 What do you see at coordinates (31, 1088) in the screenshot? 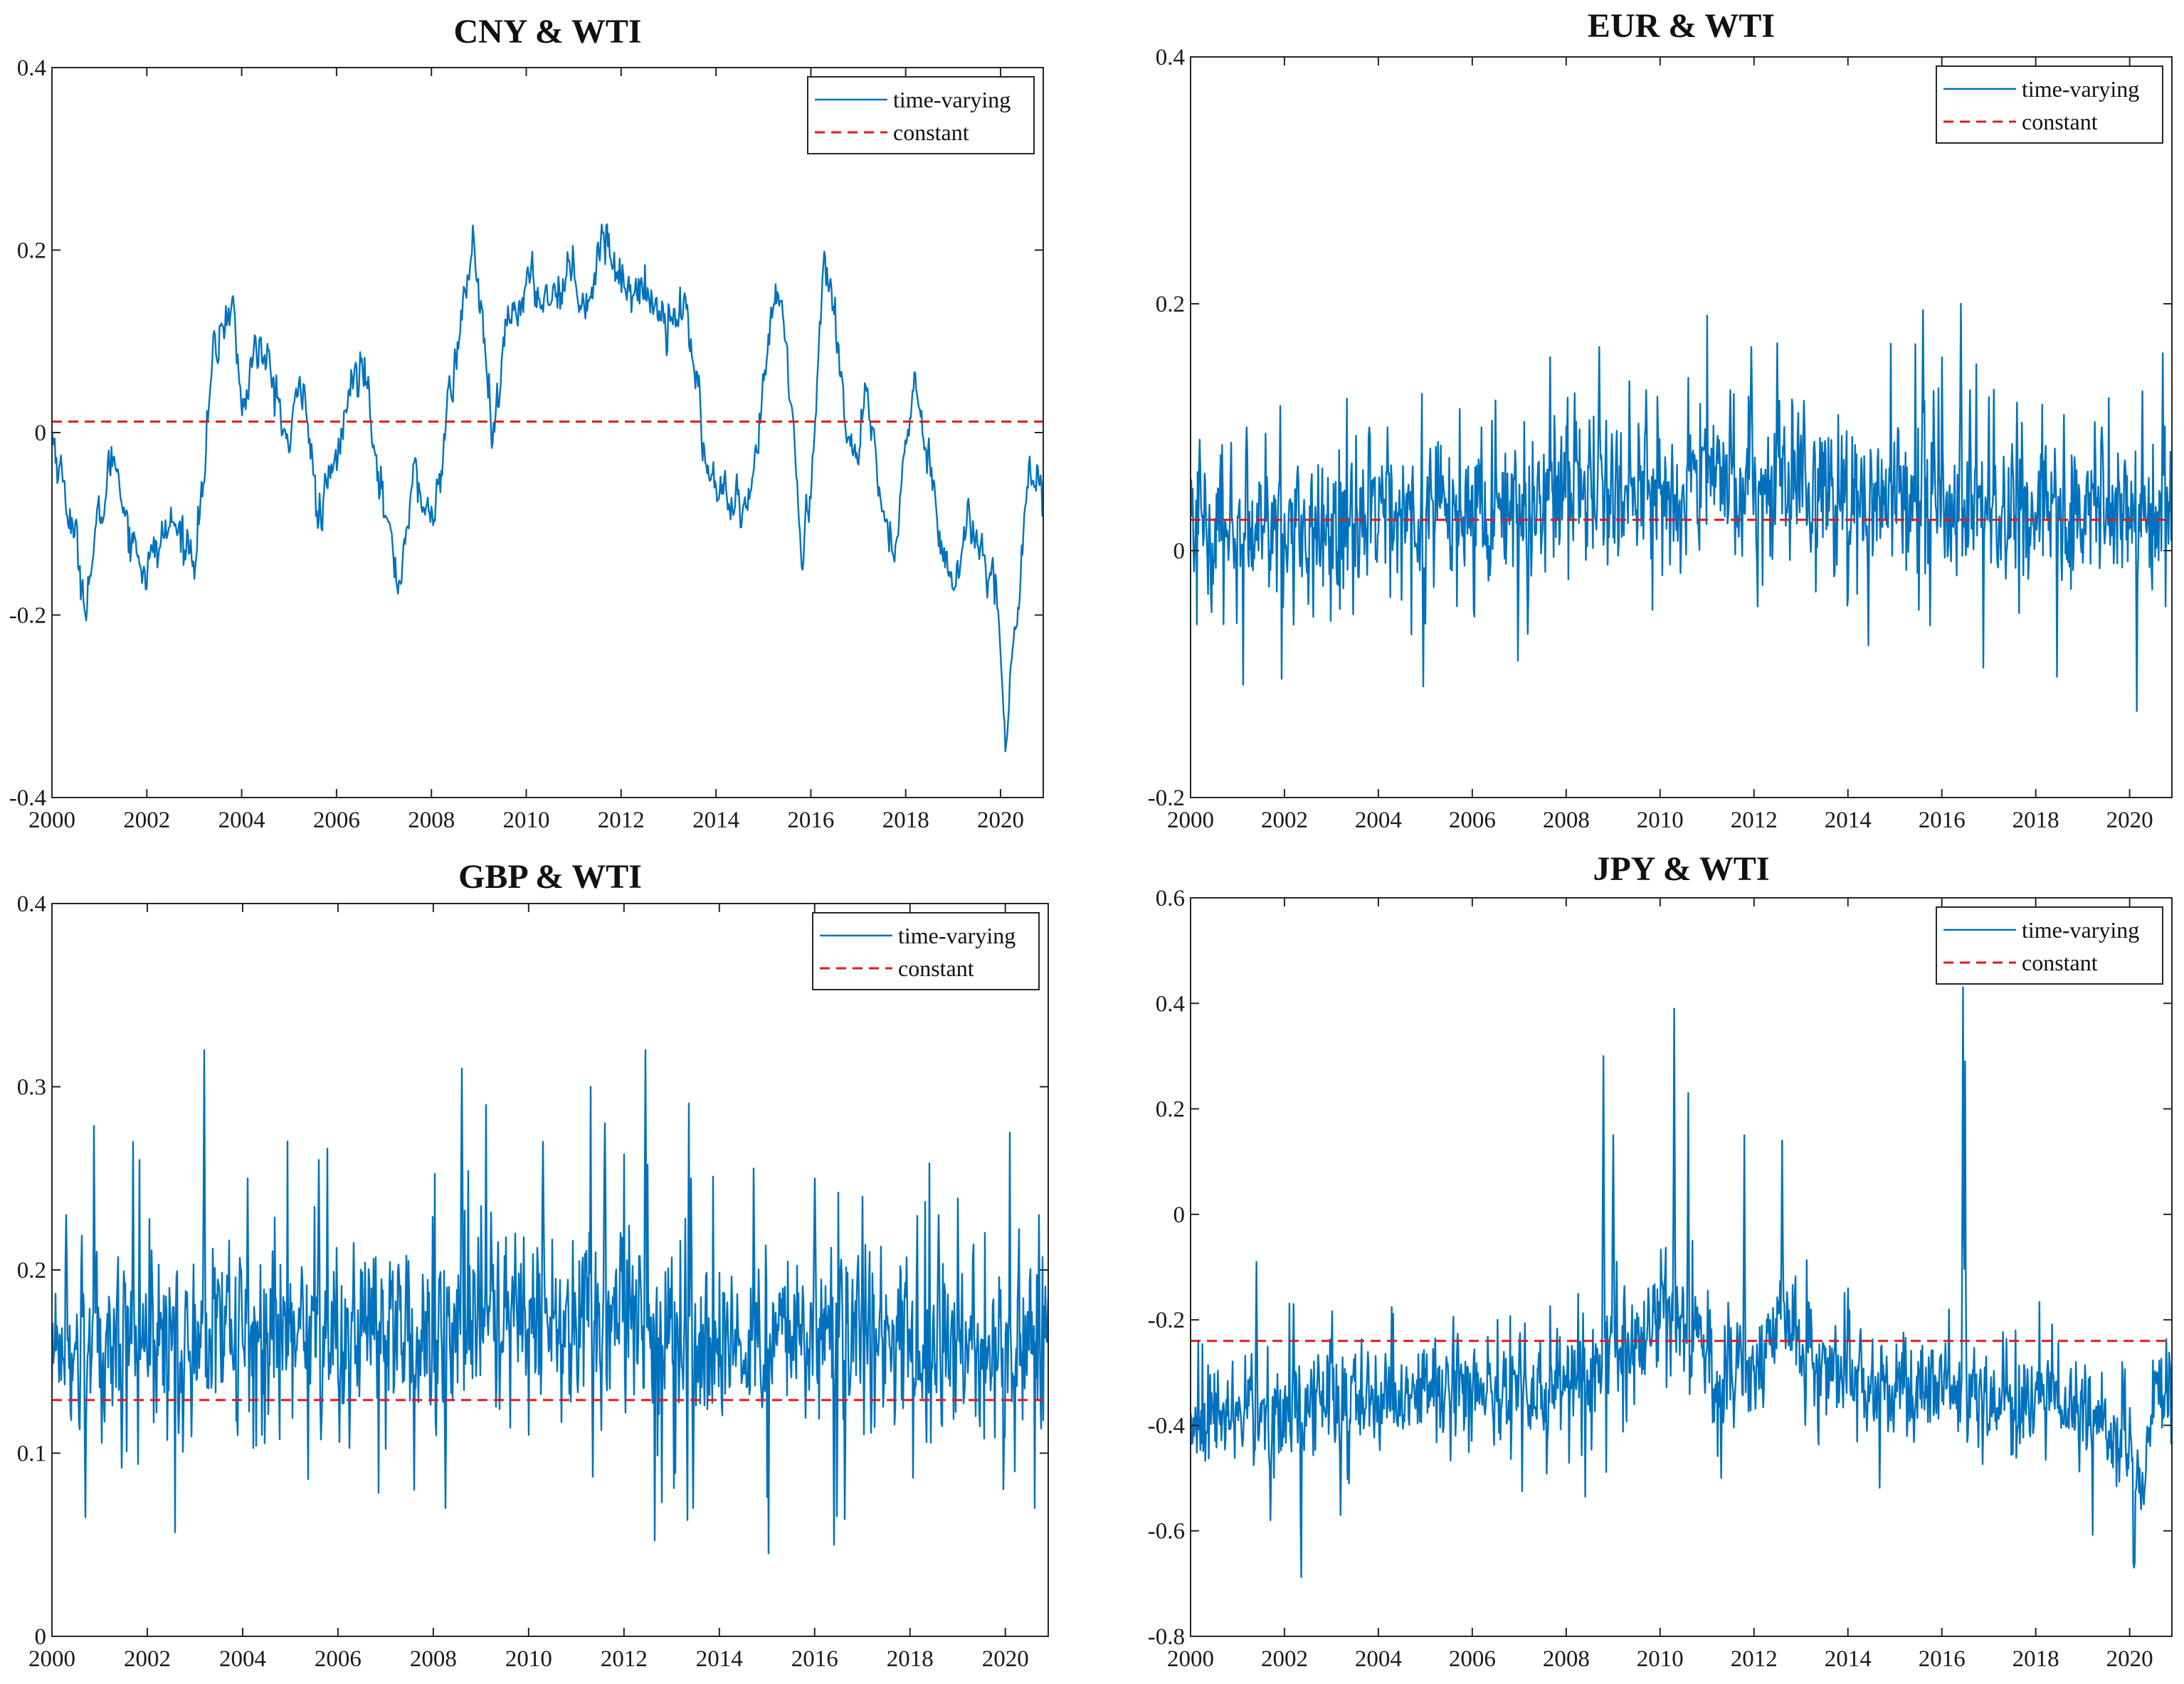
I see `y-tick-label: 0.3` at bounding box center [31, 1088].